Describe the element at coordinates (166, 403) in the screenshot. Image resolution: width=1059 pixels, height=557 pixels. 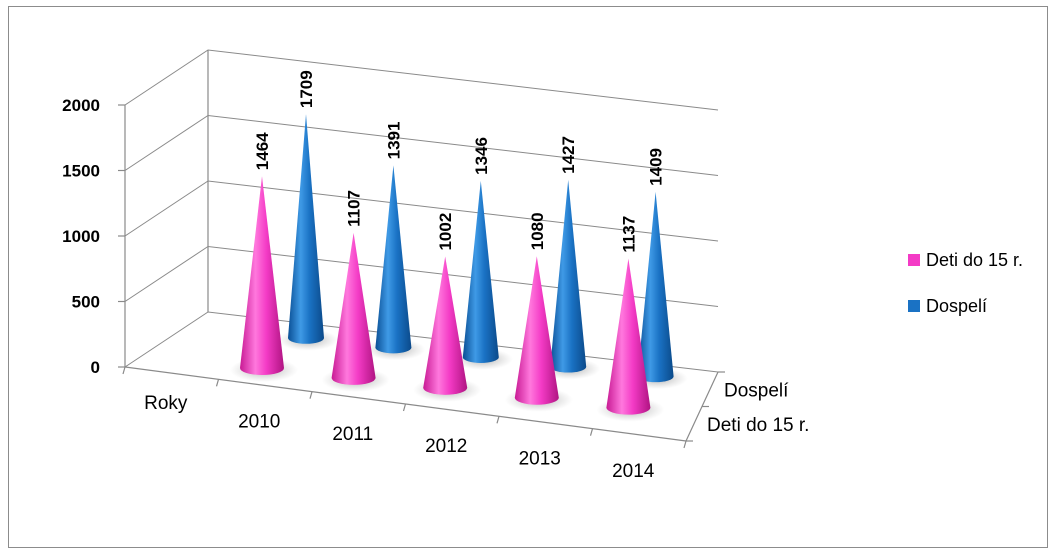
I see `x-tick-label: Roky` at that location.